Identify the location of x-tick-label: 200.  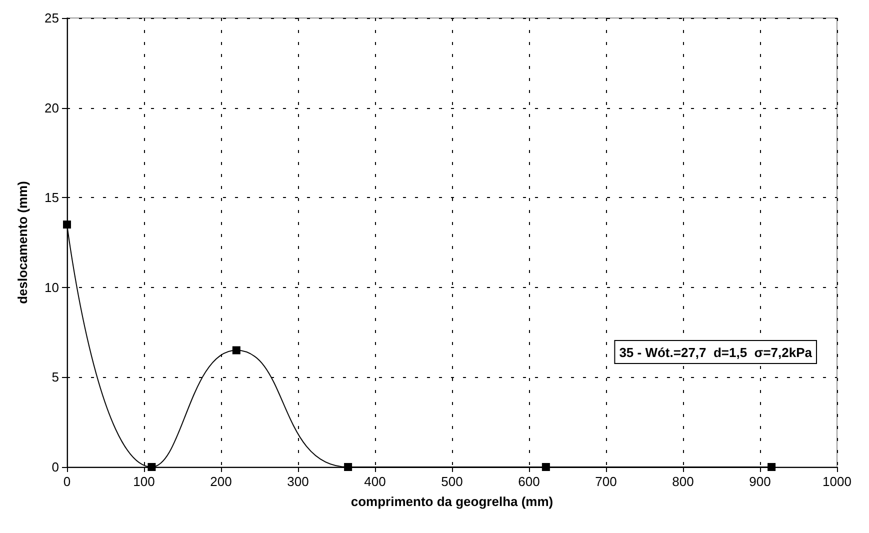
(221, 481).